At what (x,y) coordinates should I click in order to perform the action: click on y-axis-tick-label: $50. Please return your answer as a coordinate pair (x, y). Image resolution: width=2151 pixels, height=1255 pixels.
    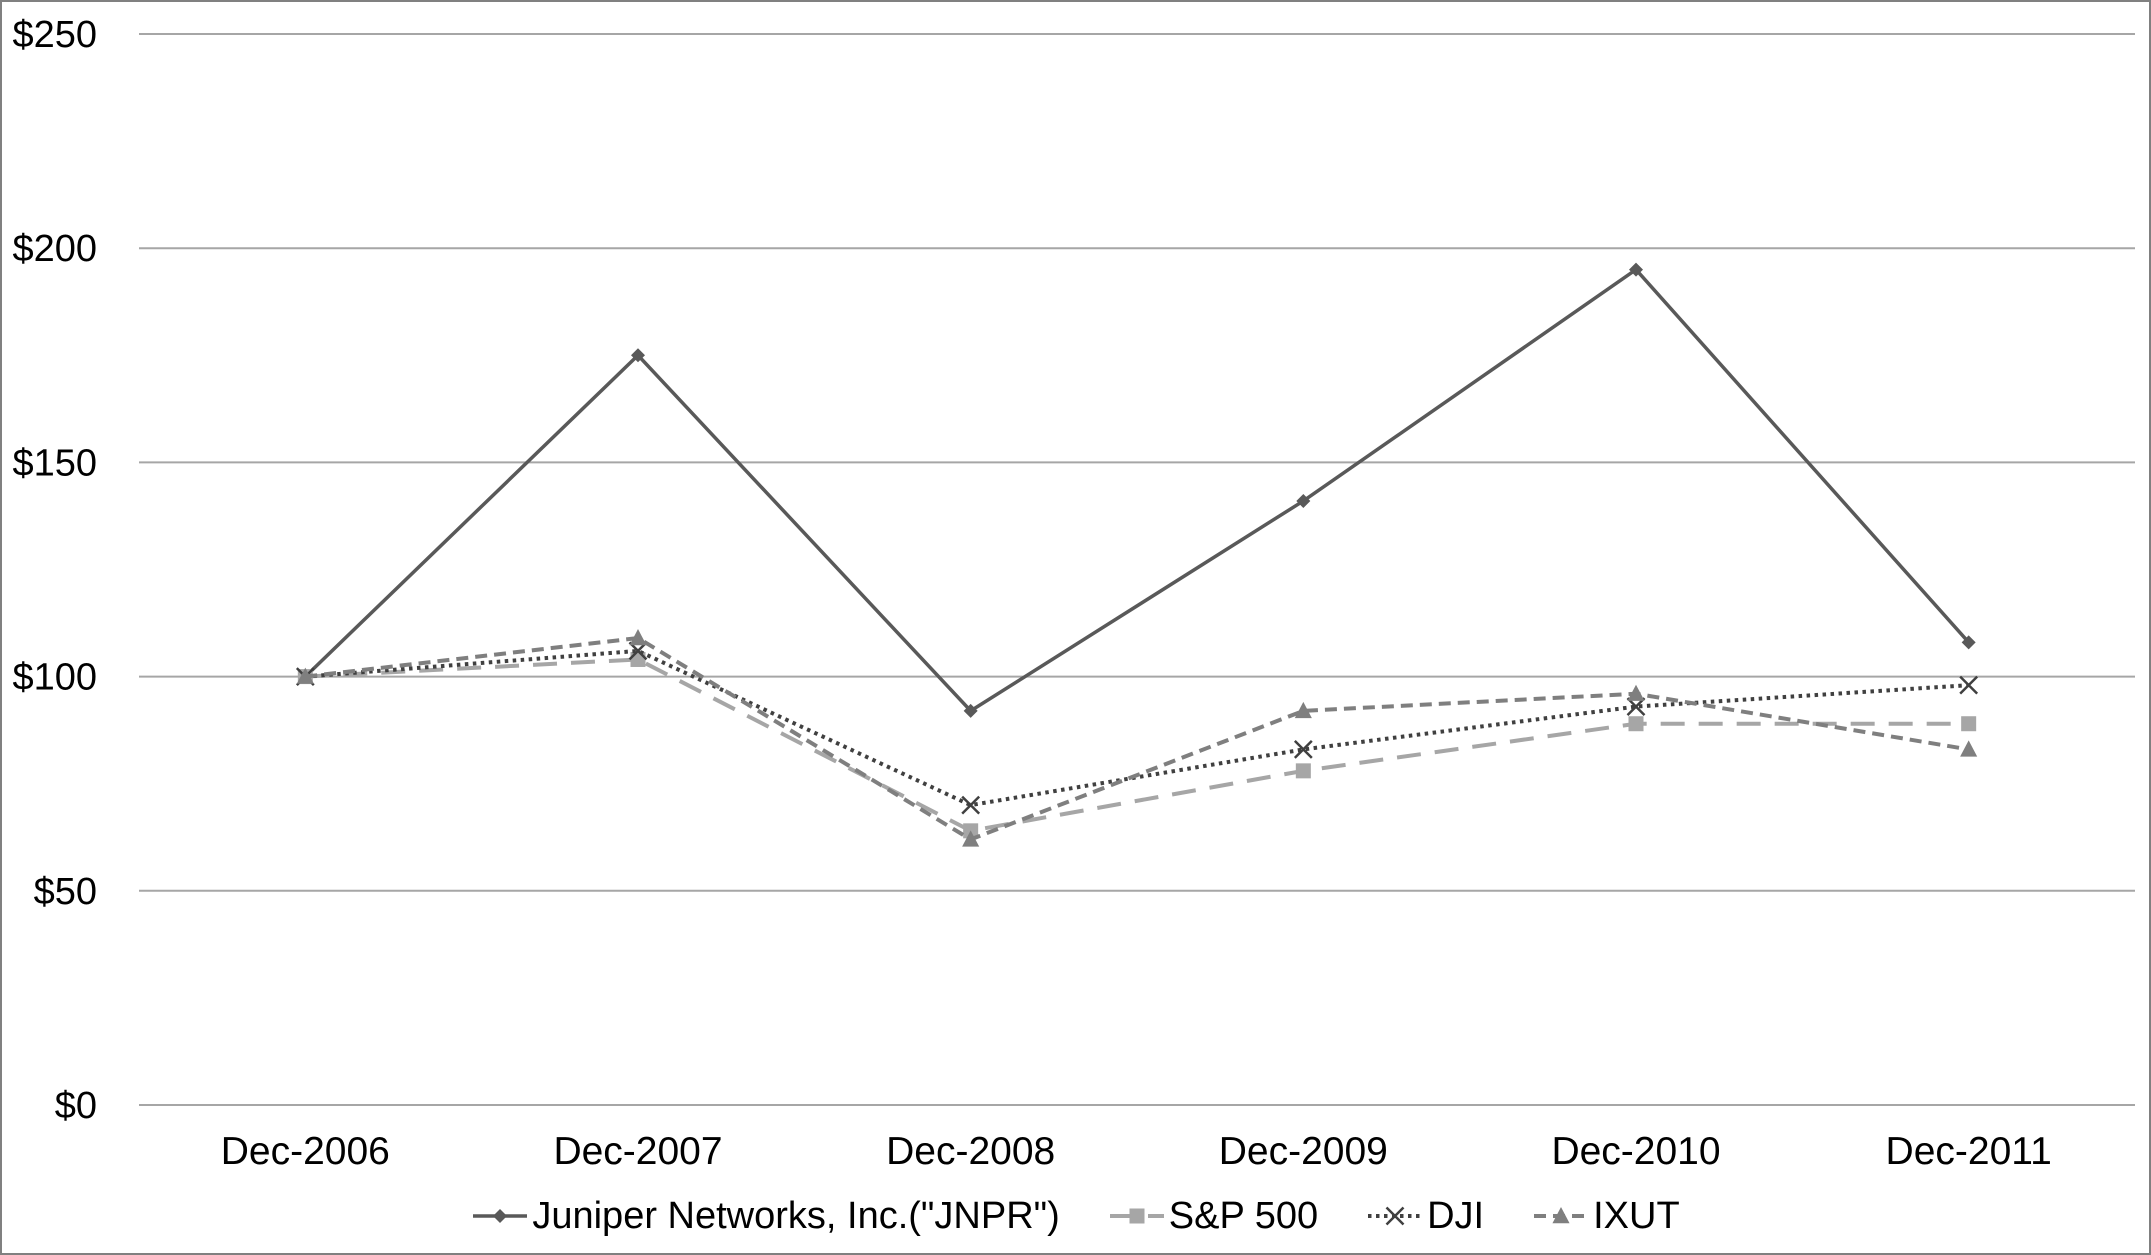
    Looking at the image, I should click on (65, 892).